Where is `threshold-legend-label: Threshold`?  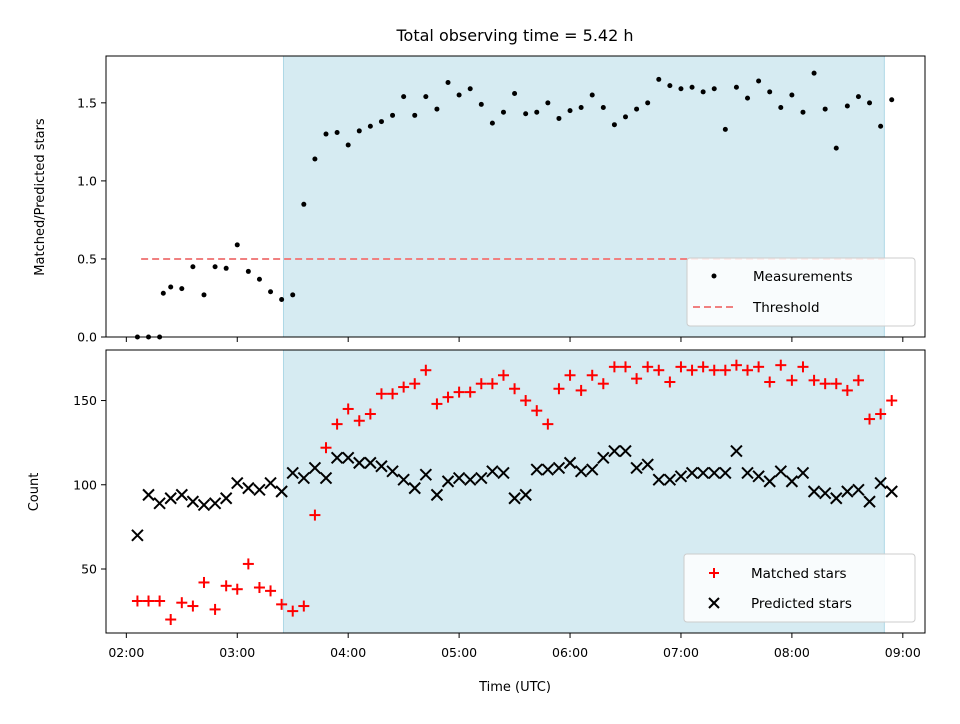
threshold-legend-label: Threshold is located at coordinates (786, 308).